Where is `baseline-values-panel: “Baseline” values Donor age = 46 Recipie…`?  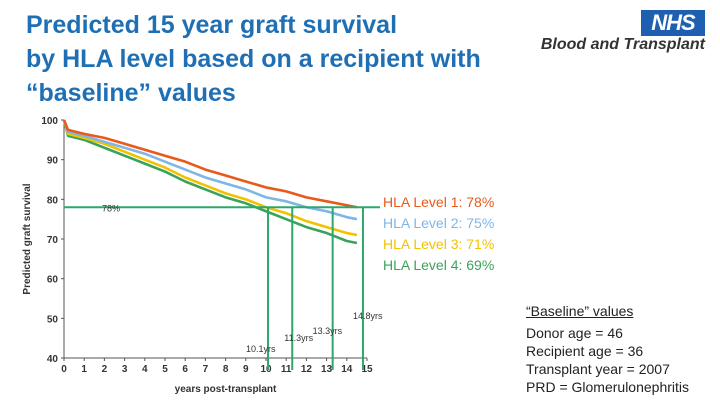 baseline-values-panel: “Baseline” values Donor age = 46 Recipie… is located at coordinates (607, 349).